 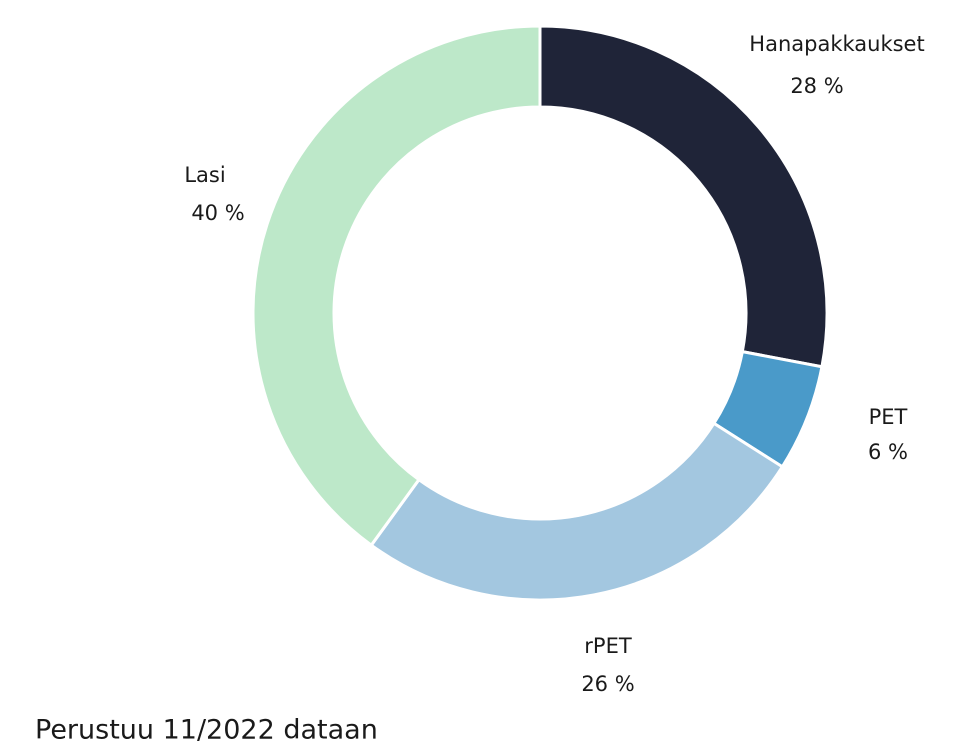 What do you see at coordinates (816, 86) in the screenshot?
I see `value-label: 28 %` at bounding box center [816, 86].